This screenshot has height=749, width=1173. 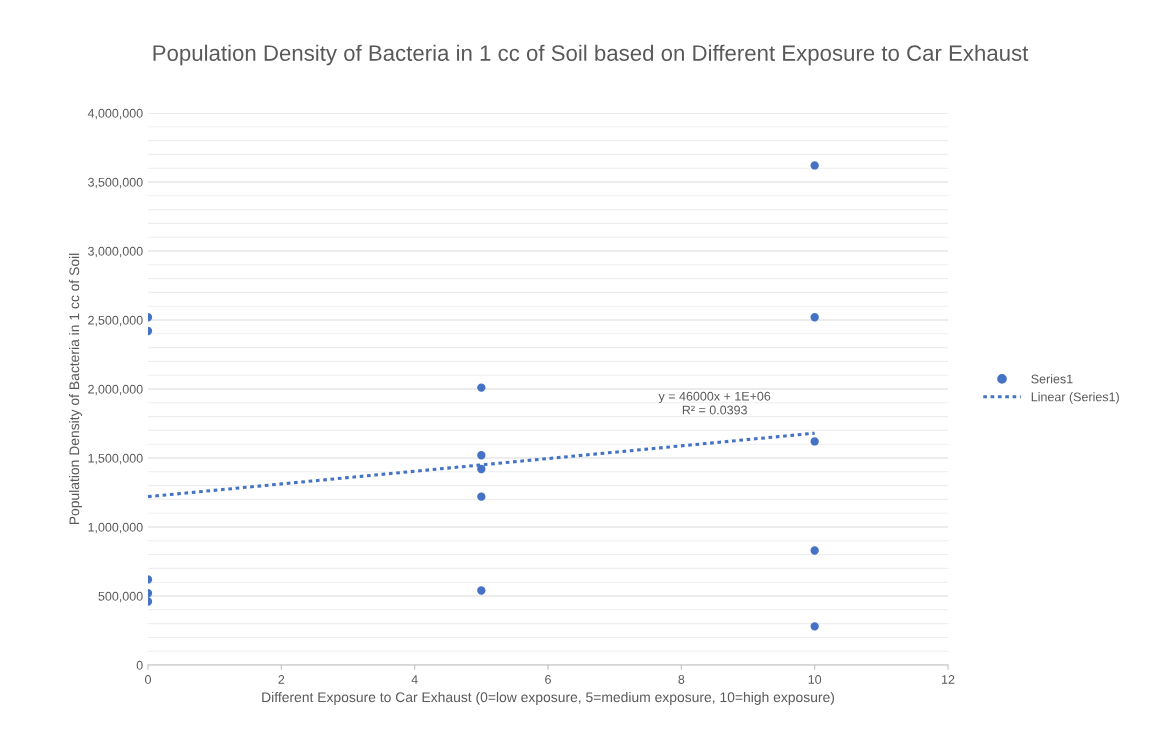 What do you see at coordinates (115, 528) in the screenshot?
I see `y-tick-label: 1,000,000` at bounding box center [115, 528].